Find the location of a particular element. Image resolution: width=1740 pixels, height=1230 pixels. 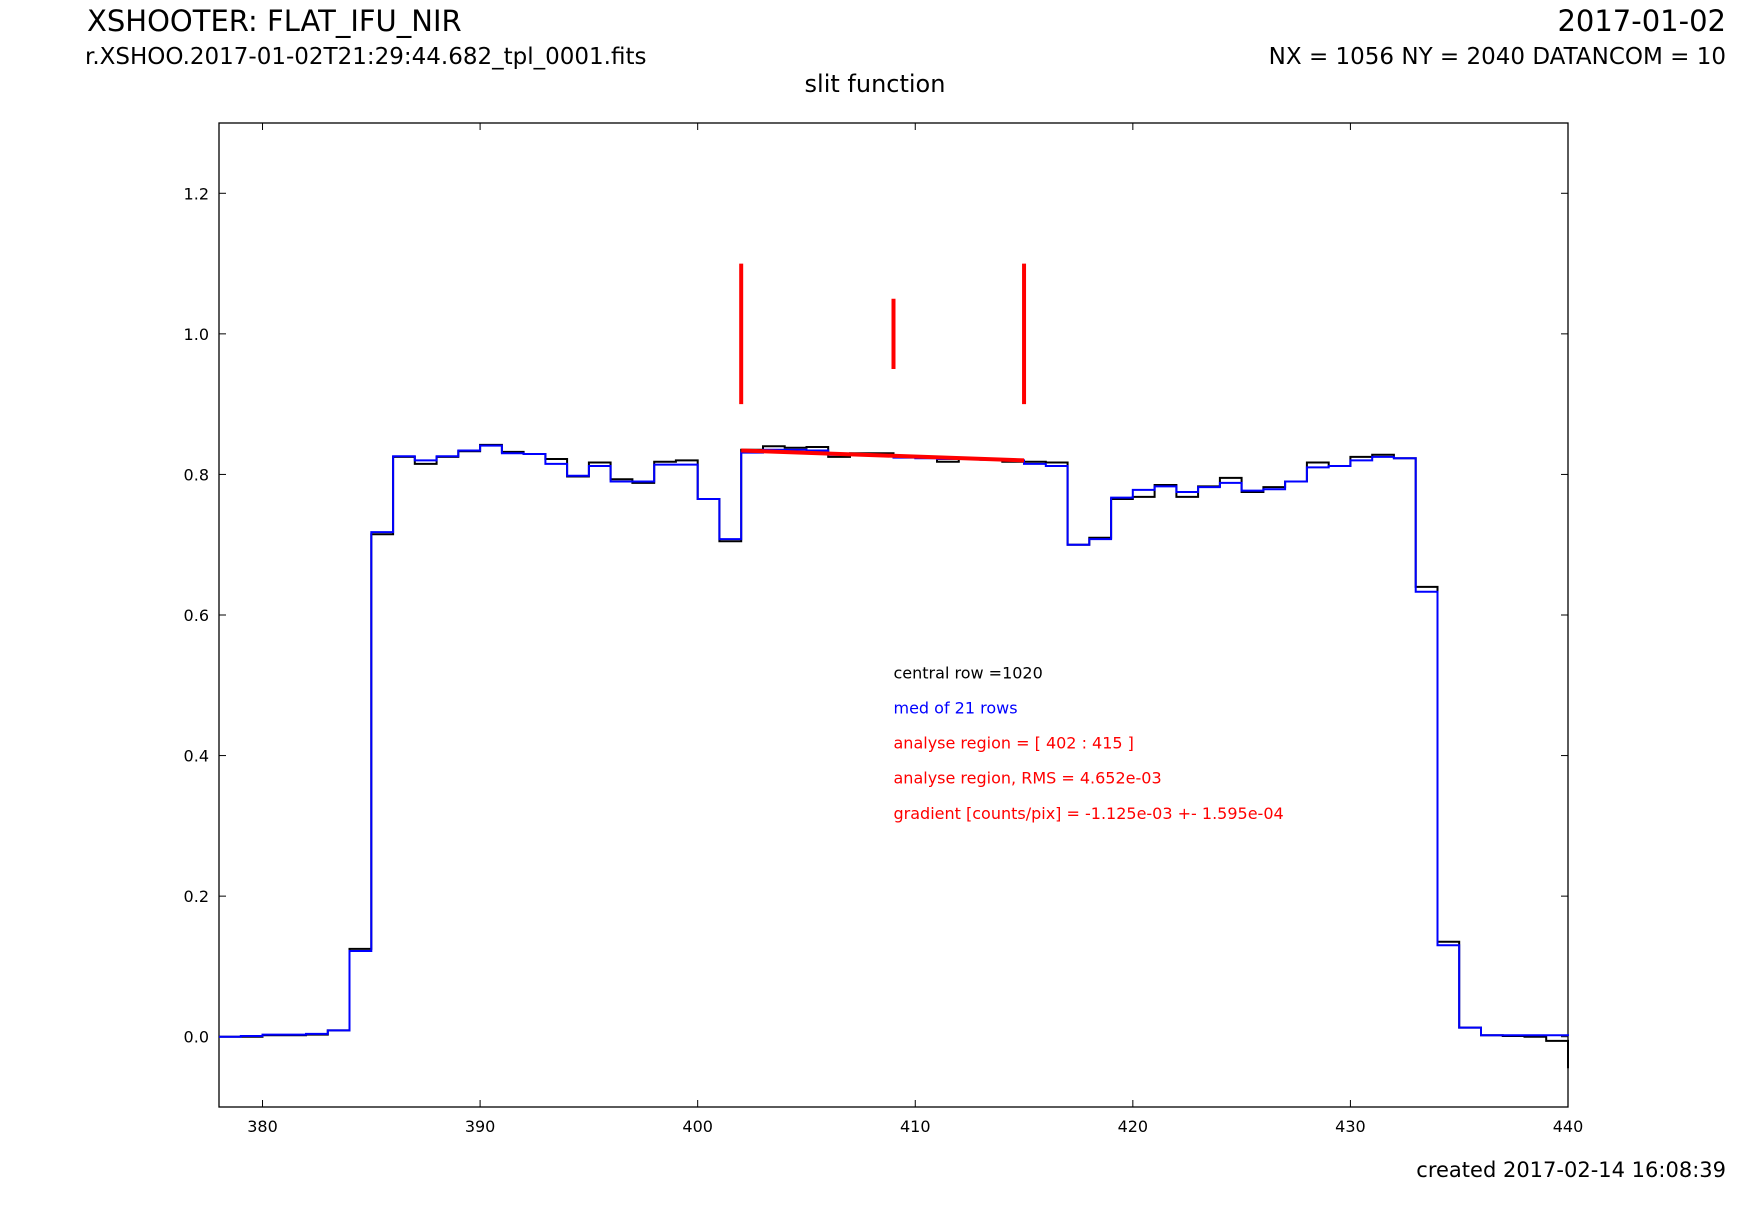

annotation-text: analyse region, RMS = 4.652e-03 is located at coordinates (1028, 778).